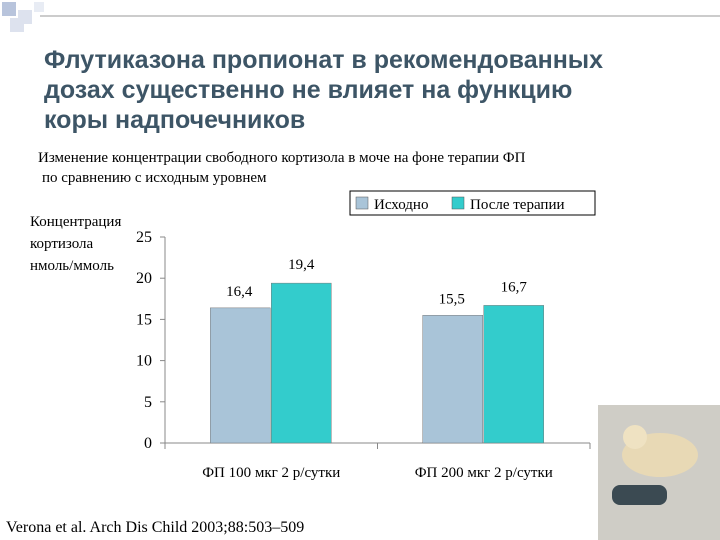  What do you see at coordinates (271, 473) in the screenshot?
I see `x-tick-label: ФП 100 мкг 2 р/сутки` at bounding box center [271, 473].